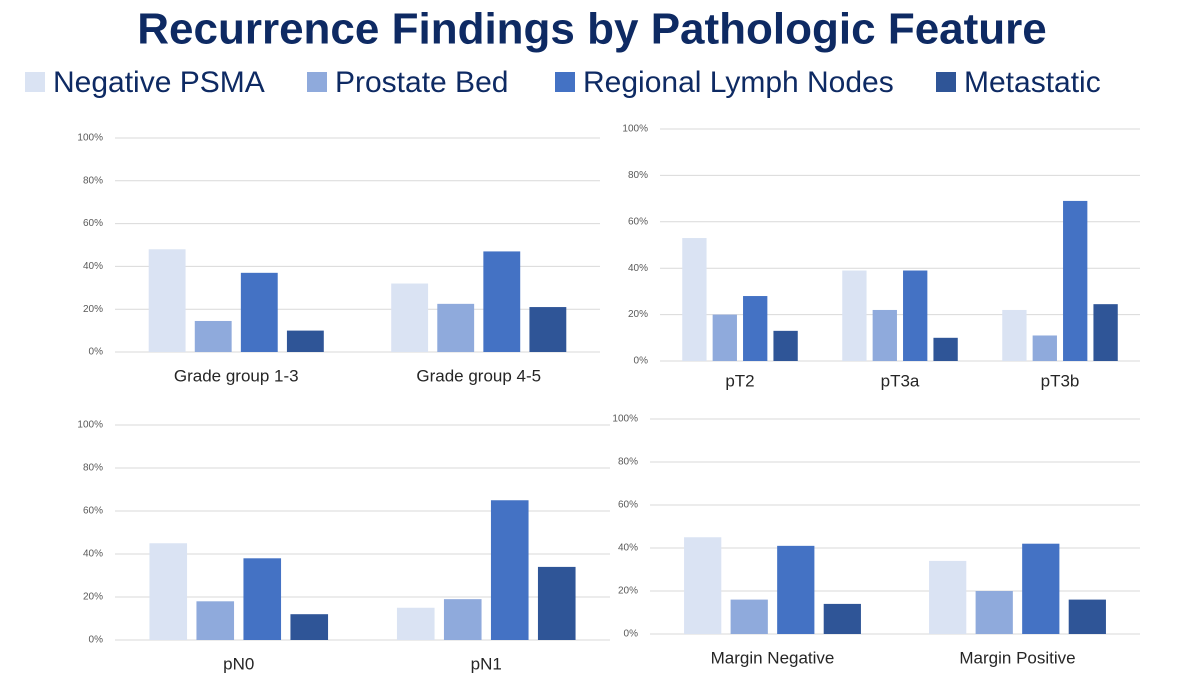 The image size is (1190, 692). What do you see at coordinates (238, 663) in the screenshot?
I see `x-tick-label: pN0` at bounding box center [238, 663].